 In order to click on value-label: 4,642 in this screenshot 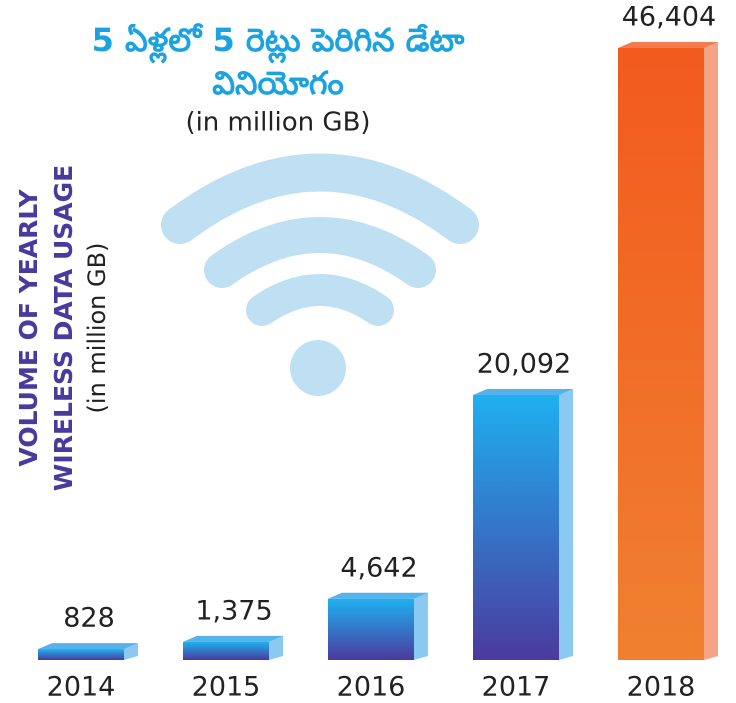, I will do `click(378, 567)`.